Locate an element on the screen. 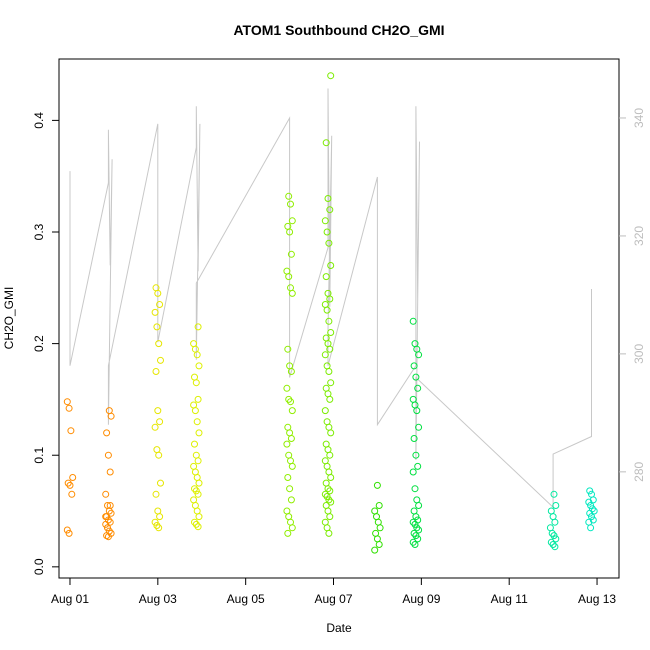  x-axis-label: Date is located at coordinates (339, 628).